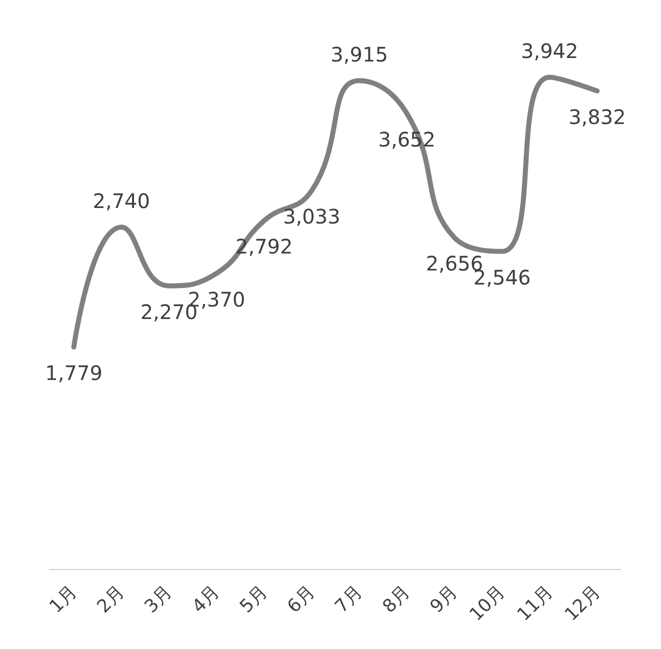  I want to click on data-label: 3,832, so click(597, 116).